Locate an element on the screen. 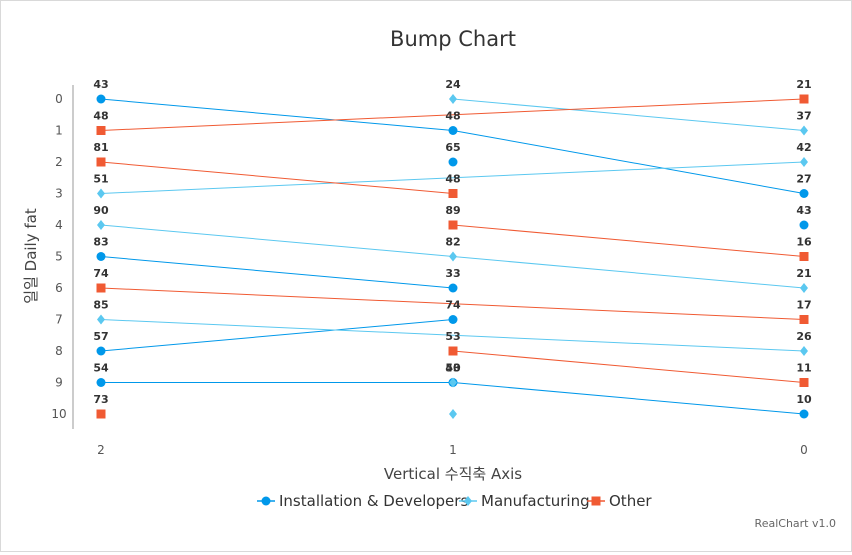 Image resolution: width=852 pixels, height=555 pixels. data-label: 90 is located at coordinates (101, 210).